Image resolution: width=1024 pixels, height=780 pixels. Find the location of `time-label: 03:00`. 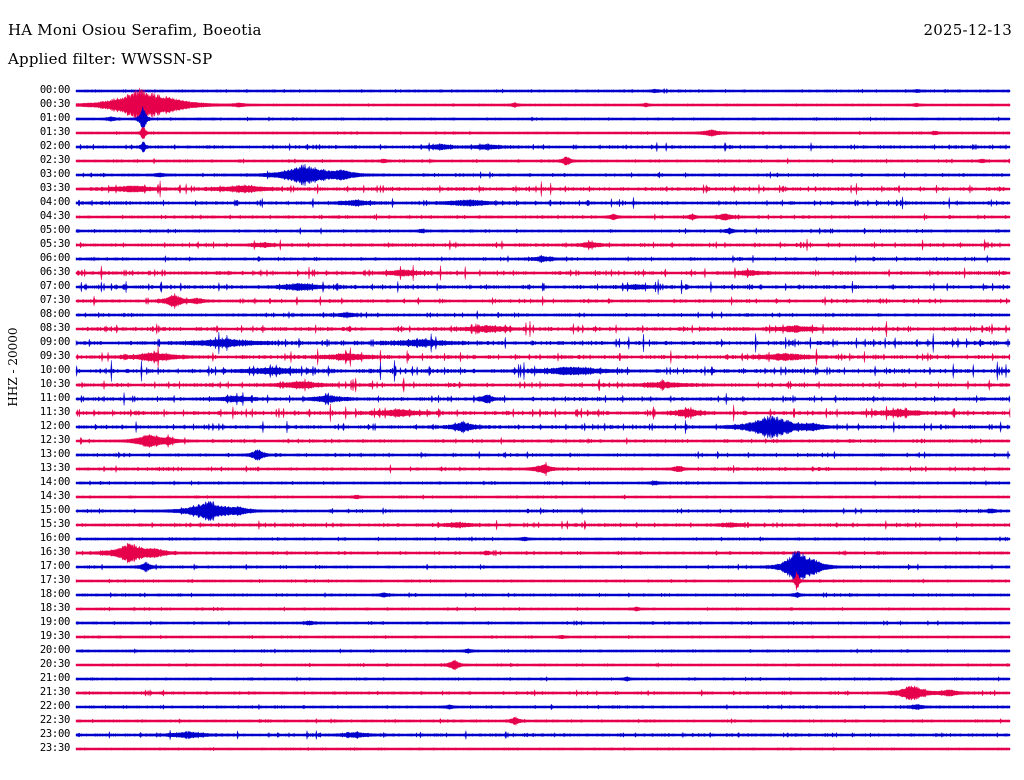

time-label: 03:00 is located at coordinates (54, 174).